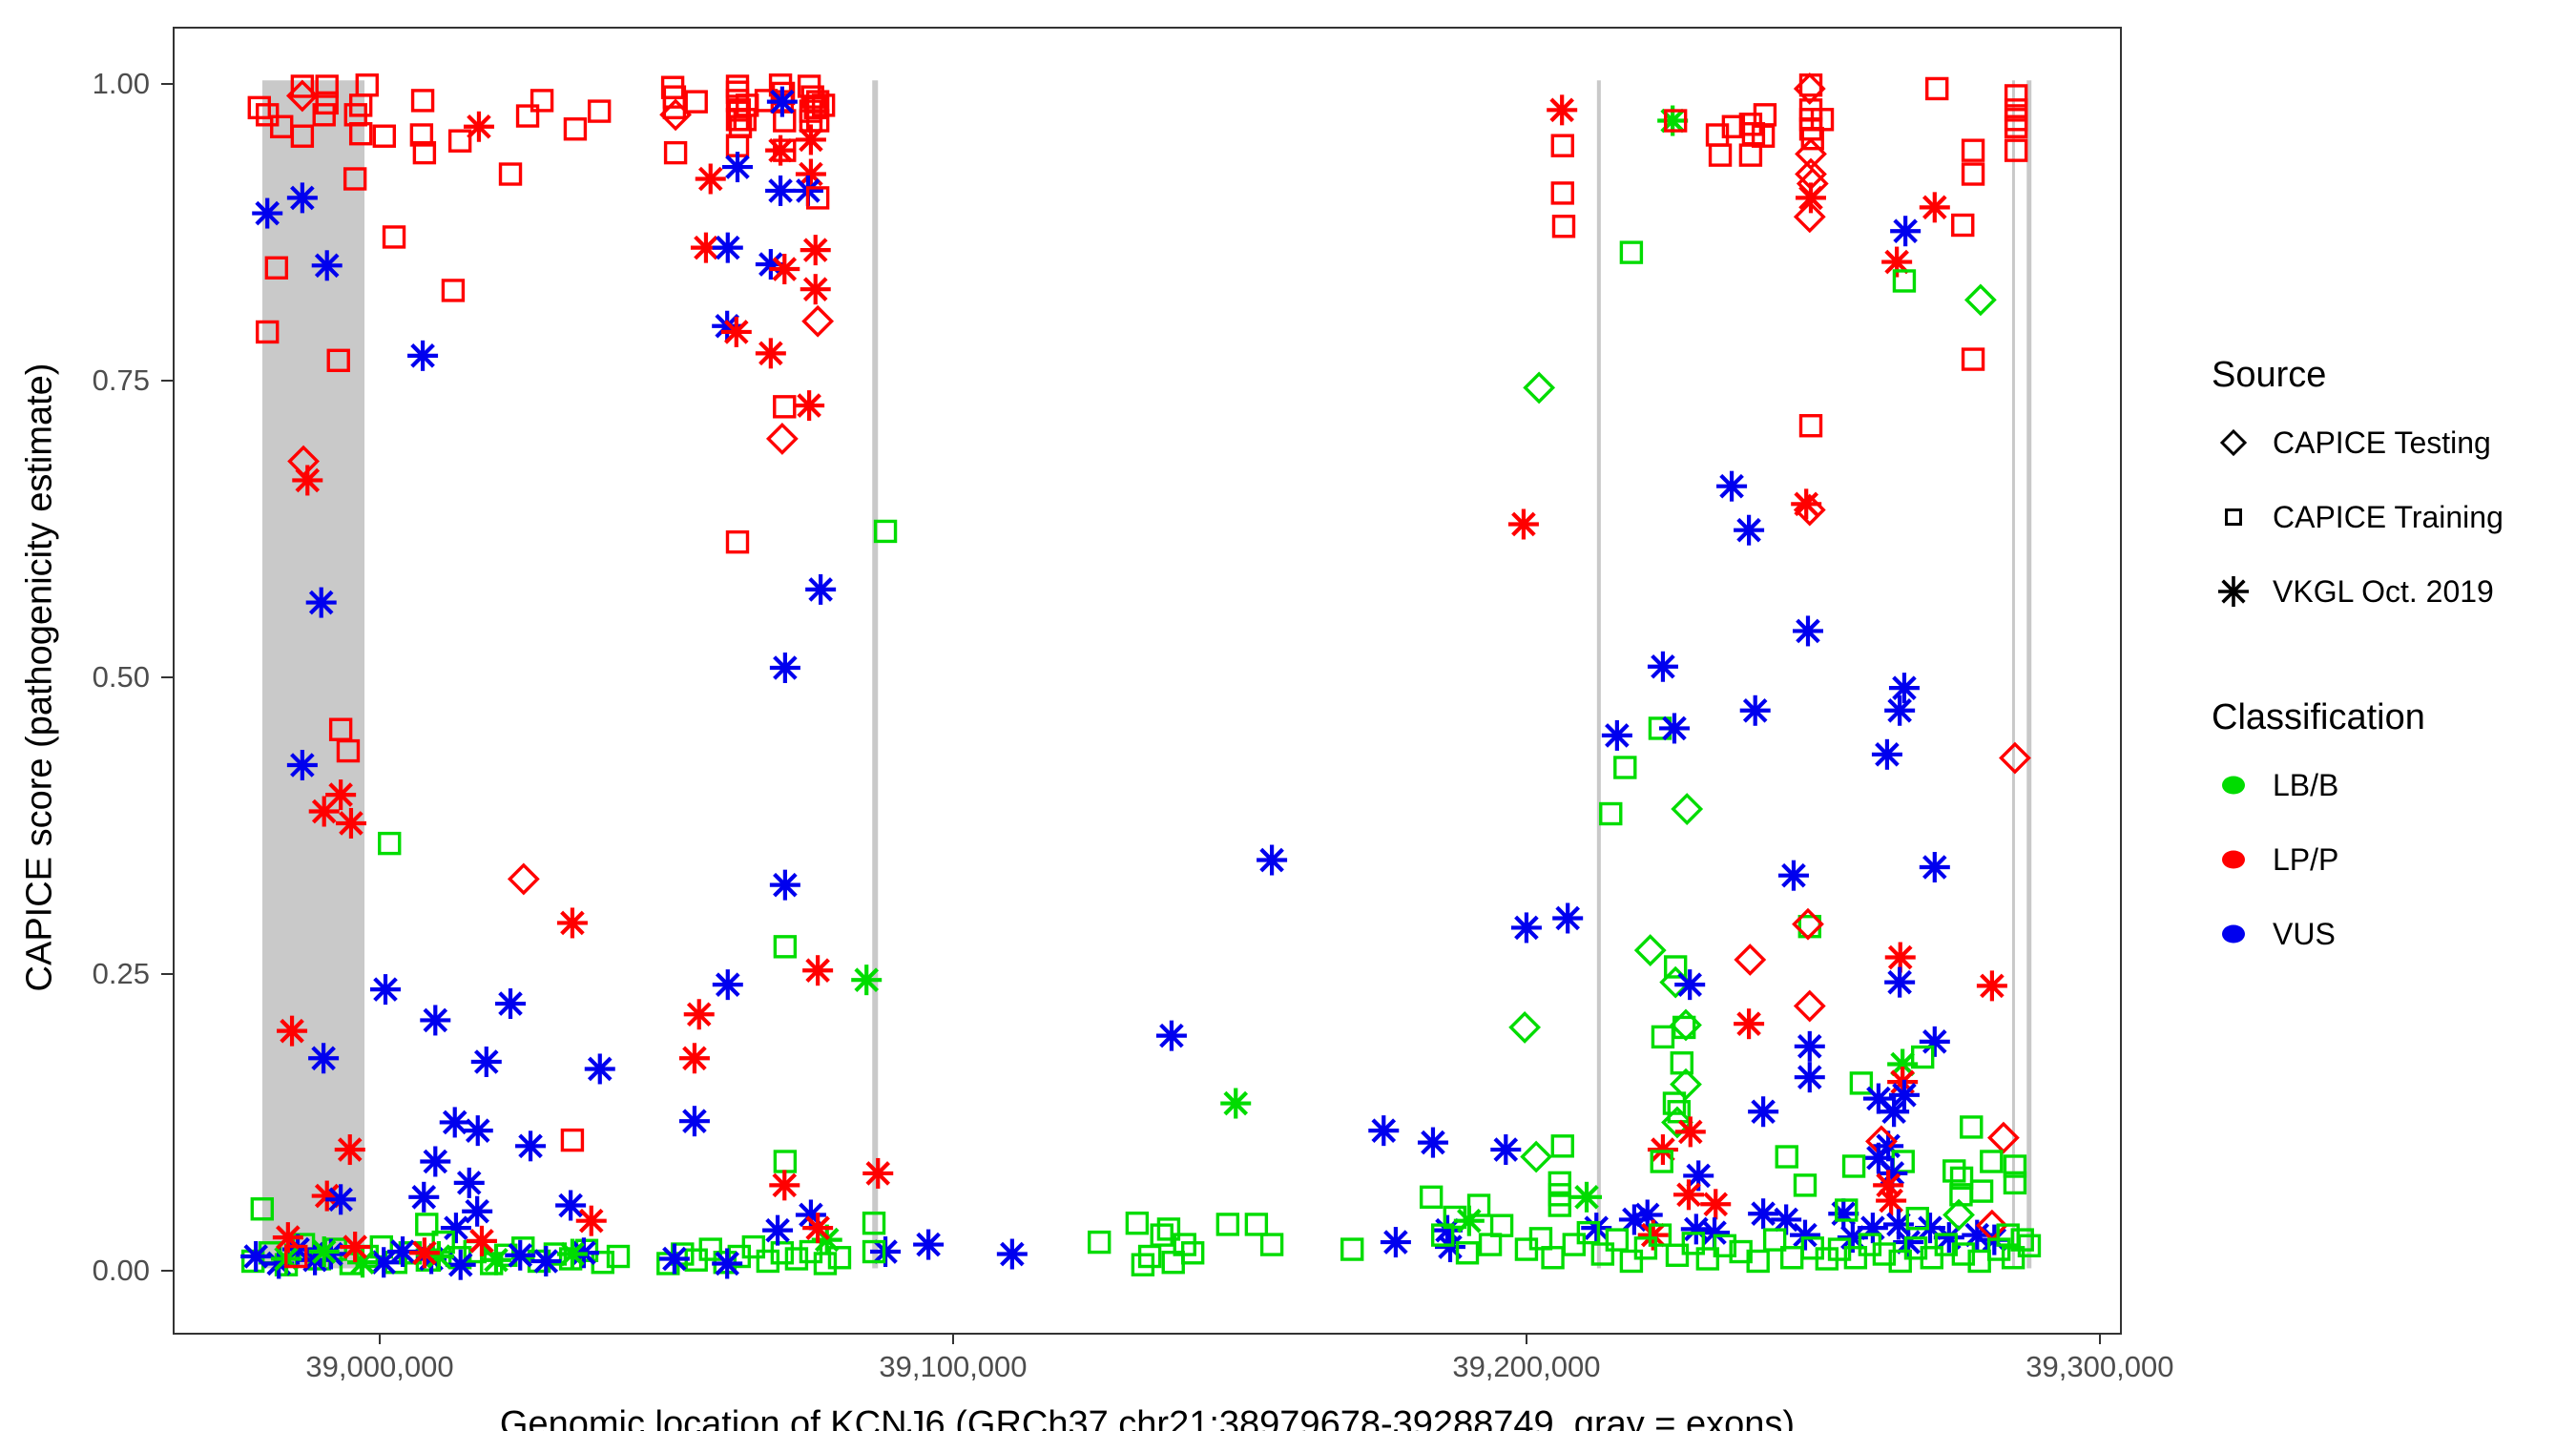 Image resolution: width=2576 pixels, height=1431 pixels. What do you see at coordinates (2013, 674) in the screenshot?
I see `exon-band` at bounding box center [2013, 674].